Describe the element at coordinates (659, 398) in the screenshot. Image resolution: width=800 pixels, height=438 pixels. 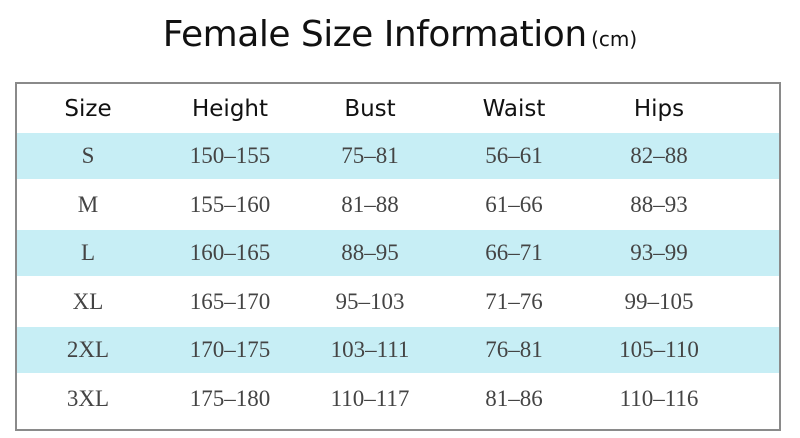
I see `cell: 110–116` at that location.